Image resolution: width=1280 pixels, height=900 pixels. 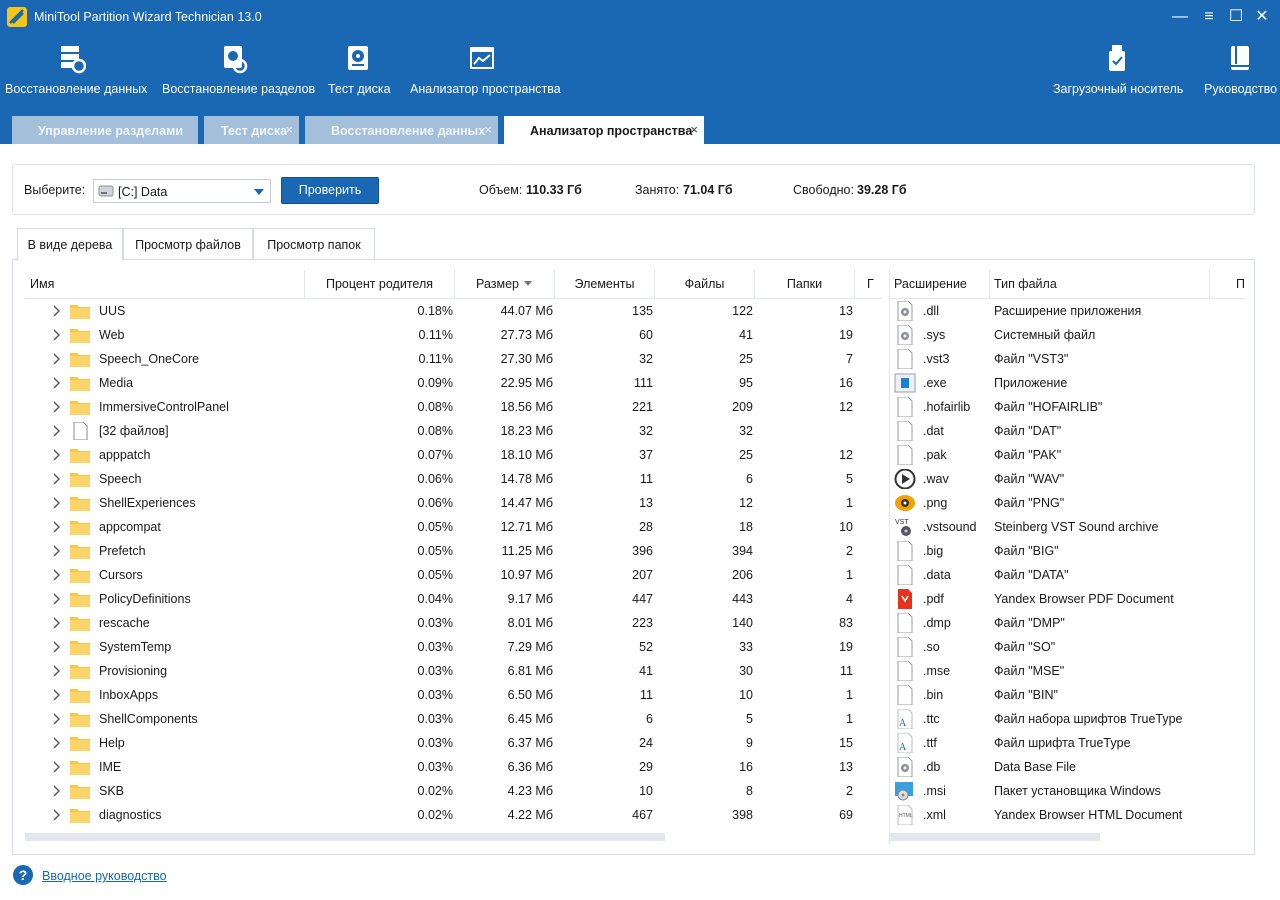 What do you see at coordinates (453, 791) in the screenshot?
I see `table-row: SKB 0.02% 4.23 Мб 10 8 2` at bounding box center [453, 791].